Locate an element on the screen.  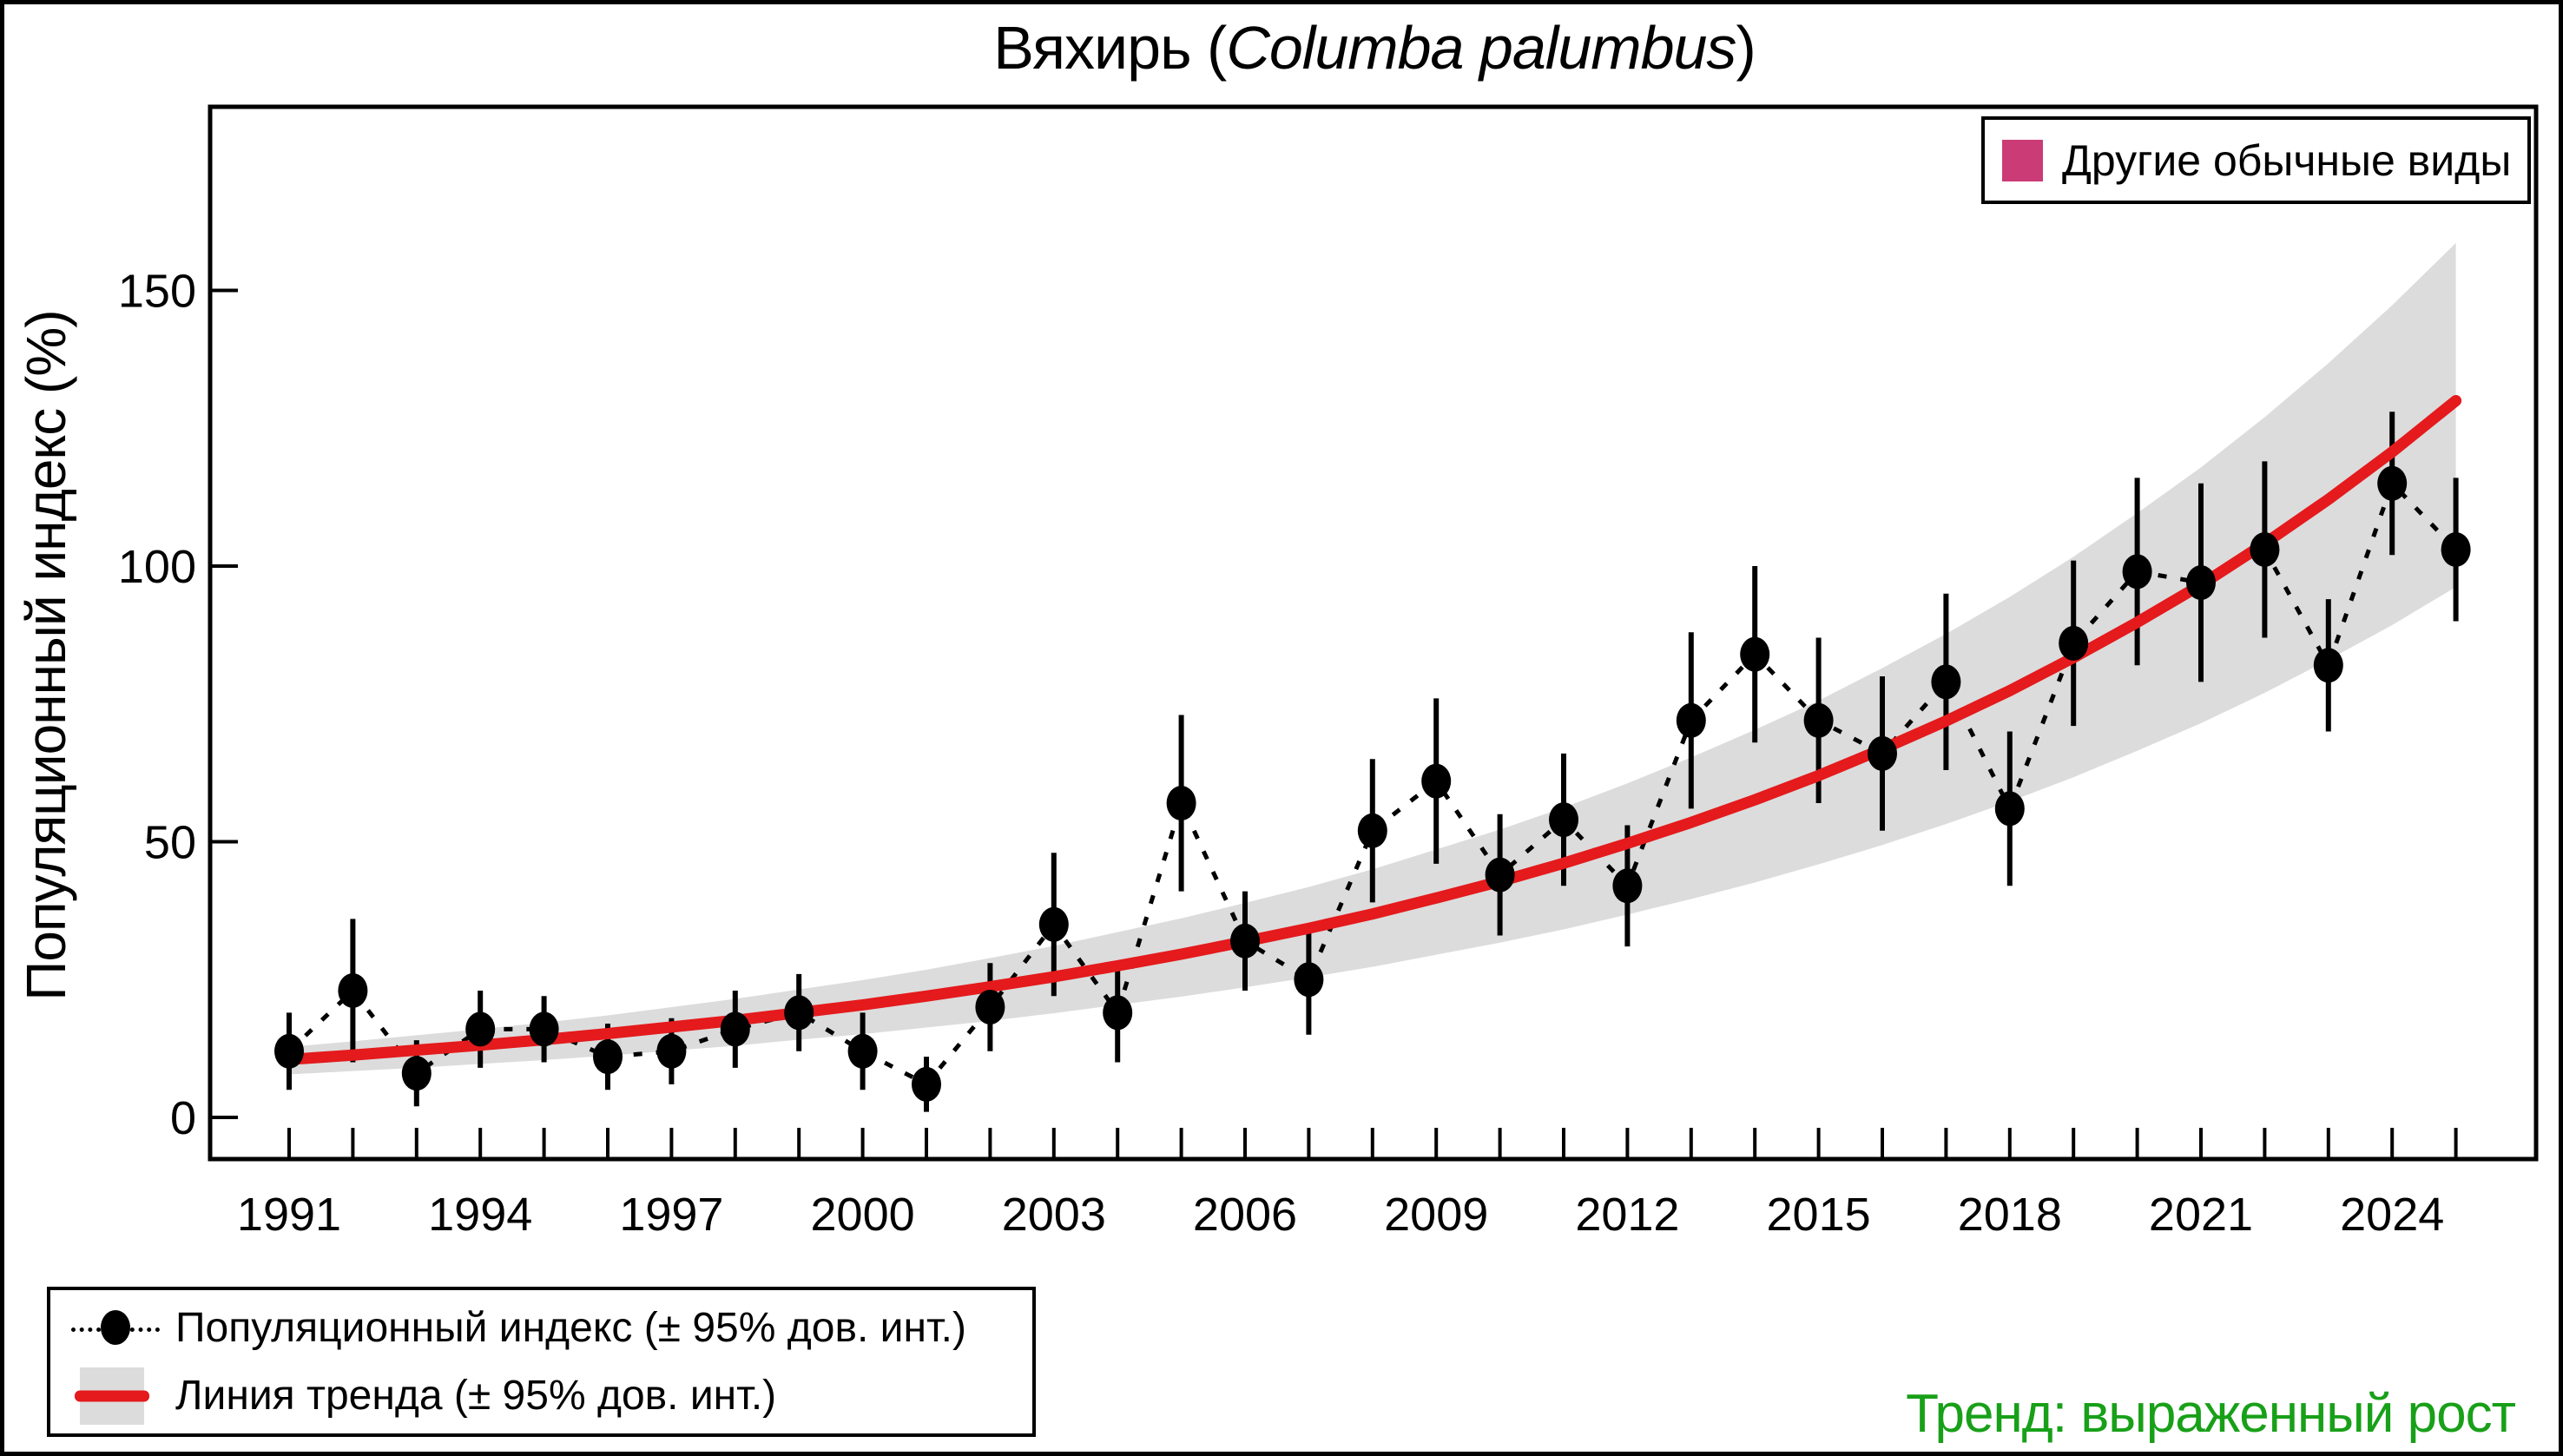
legend-other-species-label: Другие обычные виды is located at coordinates (2287, 160).